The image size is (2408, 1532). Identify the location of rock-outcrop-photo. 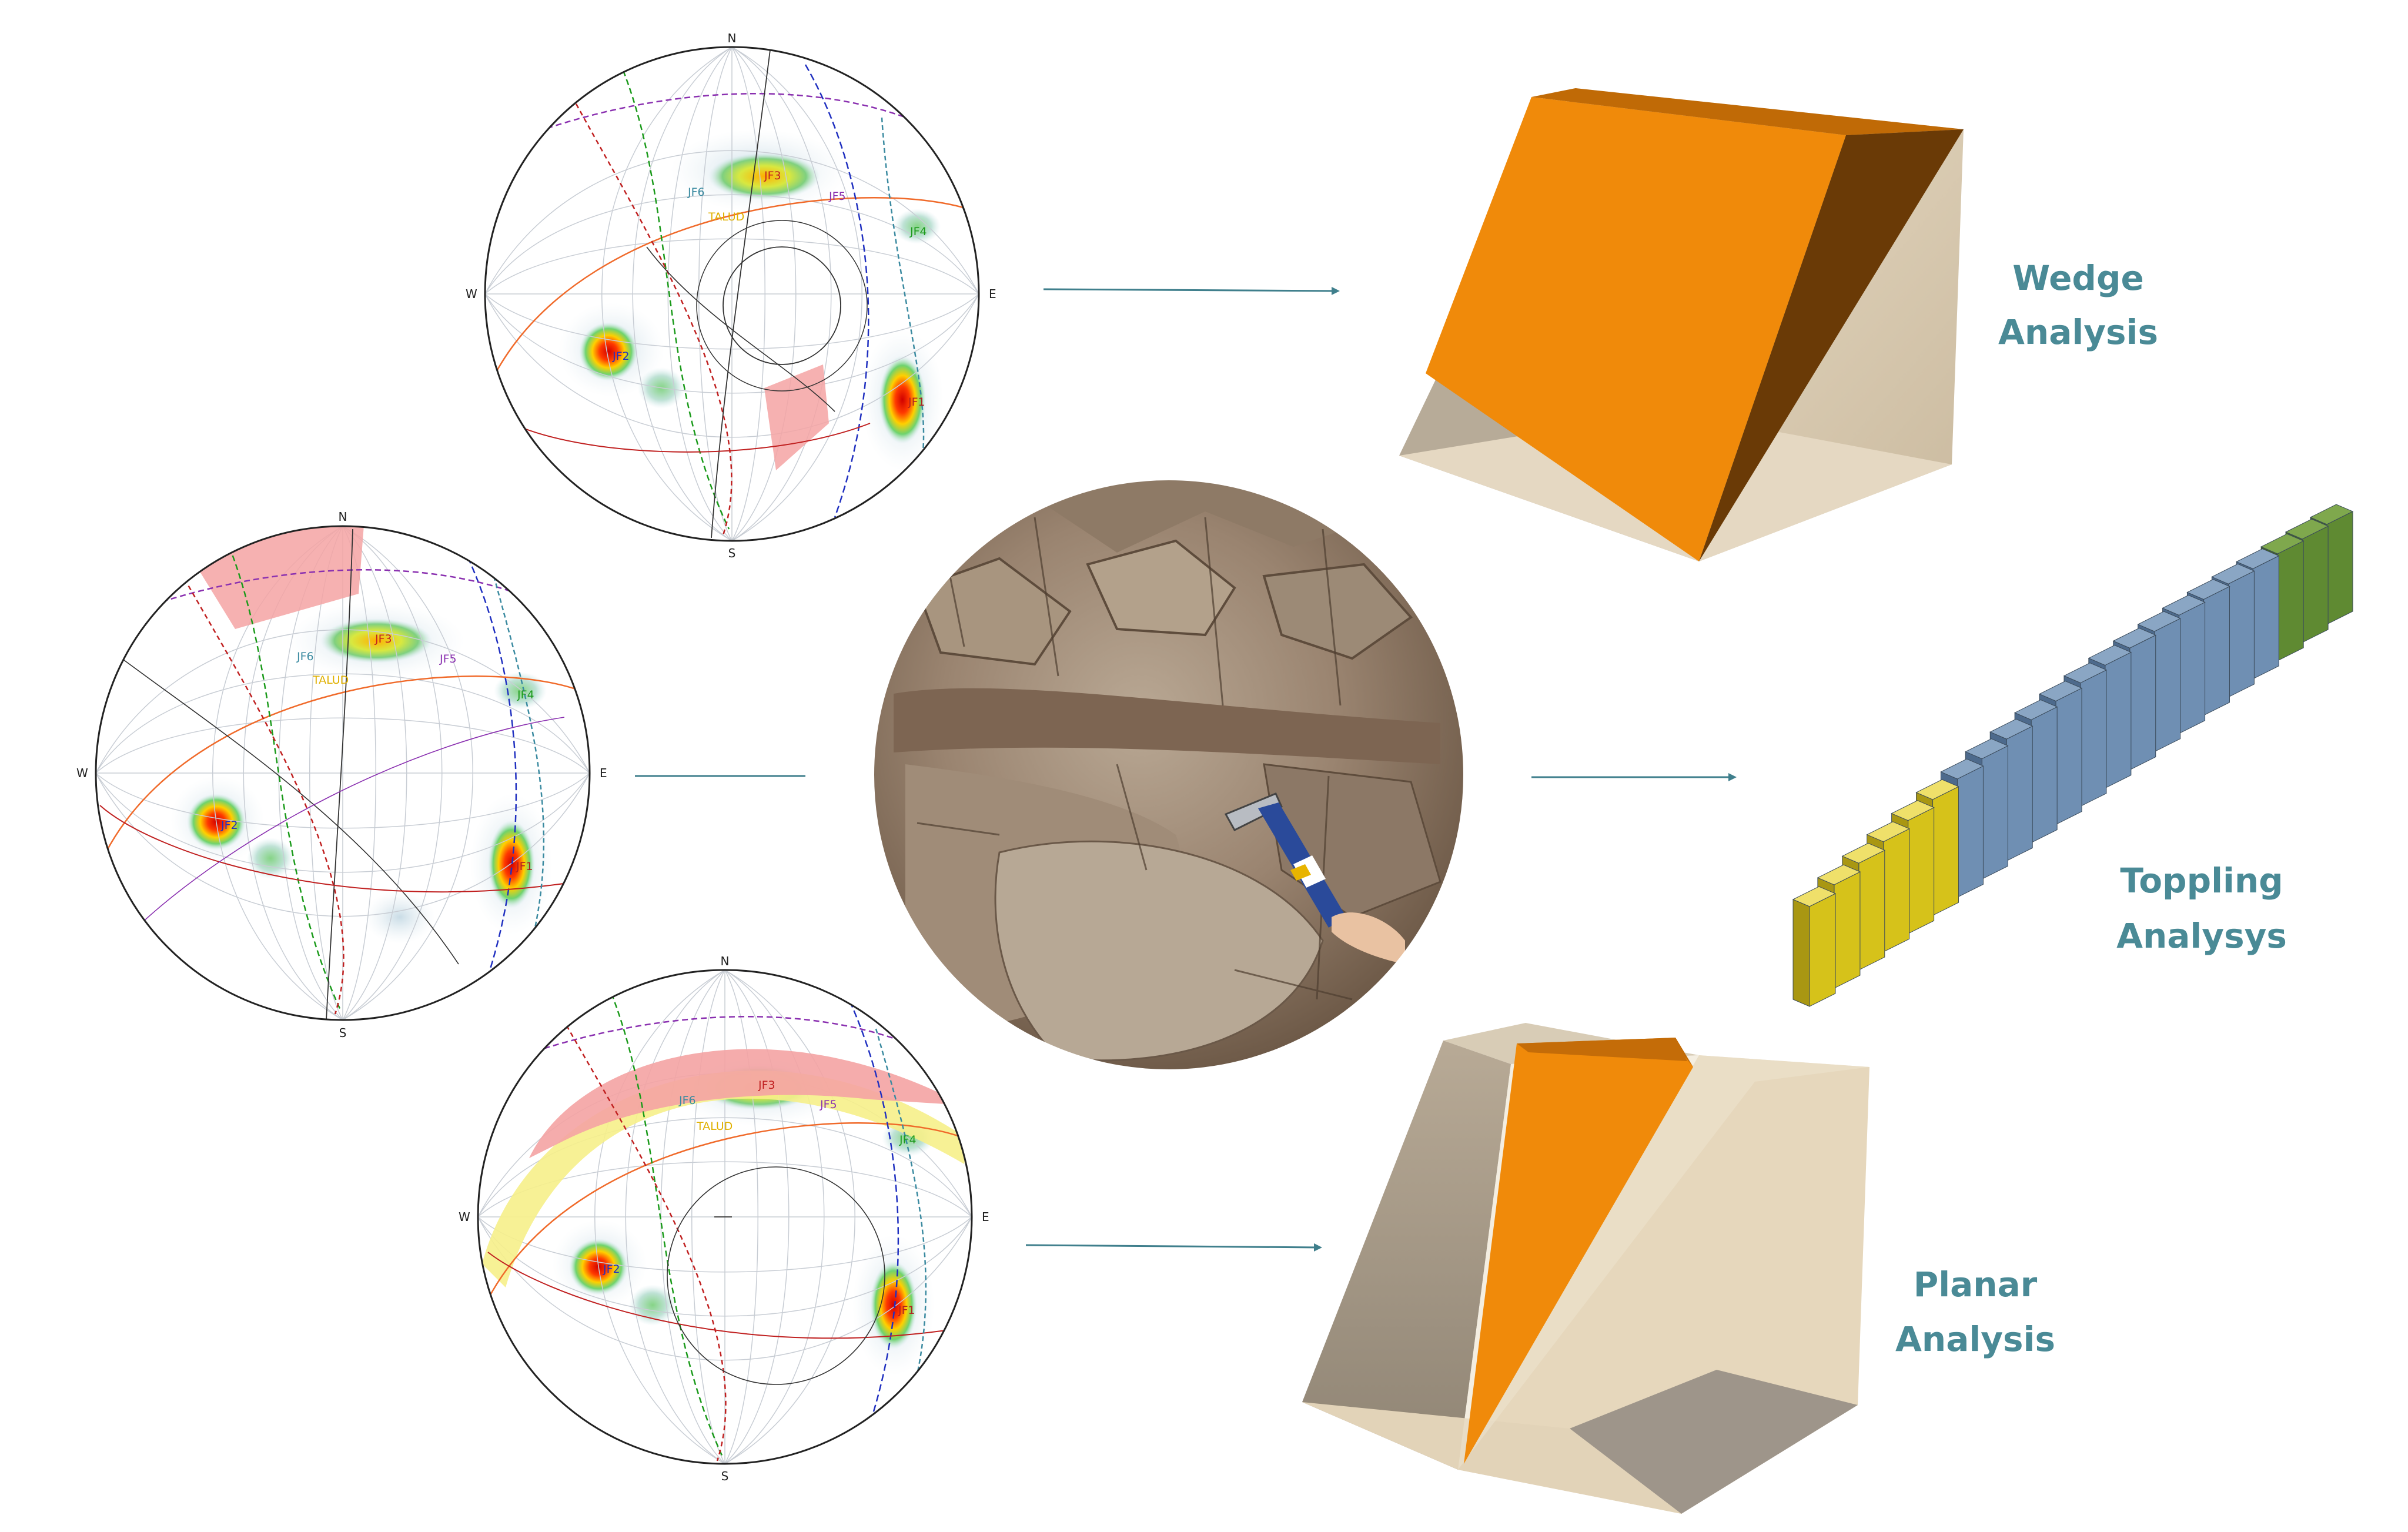
(1168, 775).